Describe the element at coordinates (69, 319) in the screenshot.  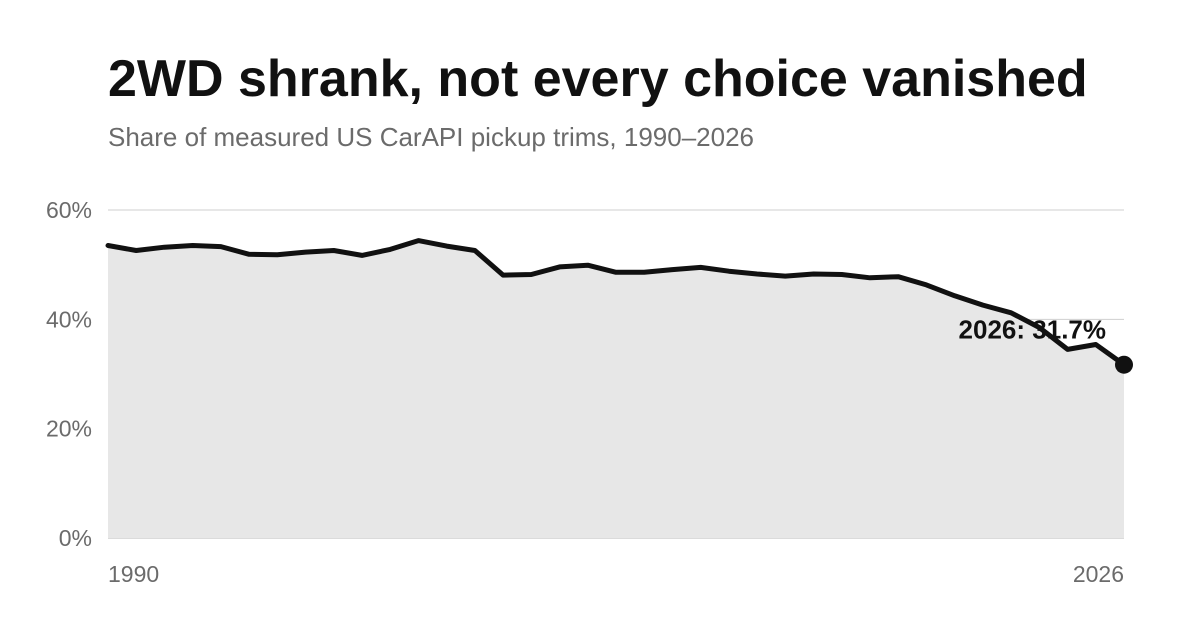
I see `y-tick-label: 40%` at that location.